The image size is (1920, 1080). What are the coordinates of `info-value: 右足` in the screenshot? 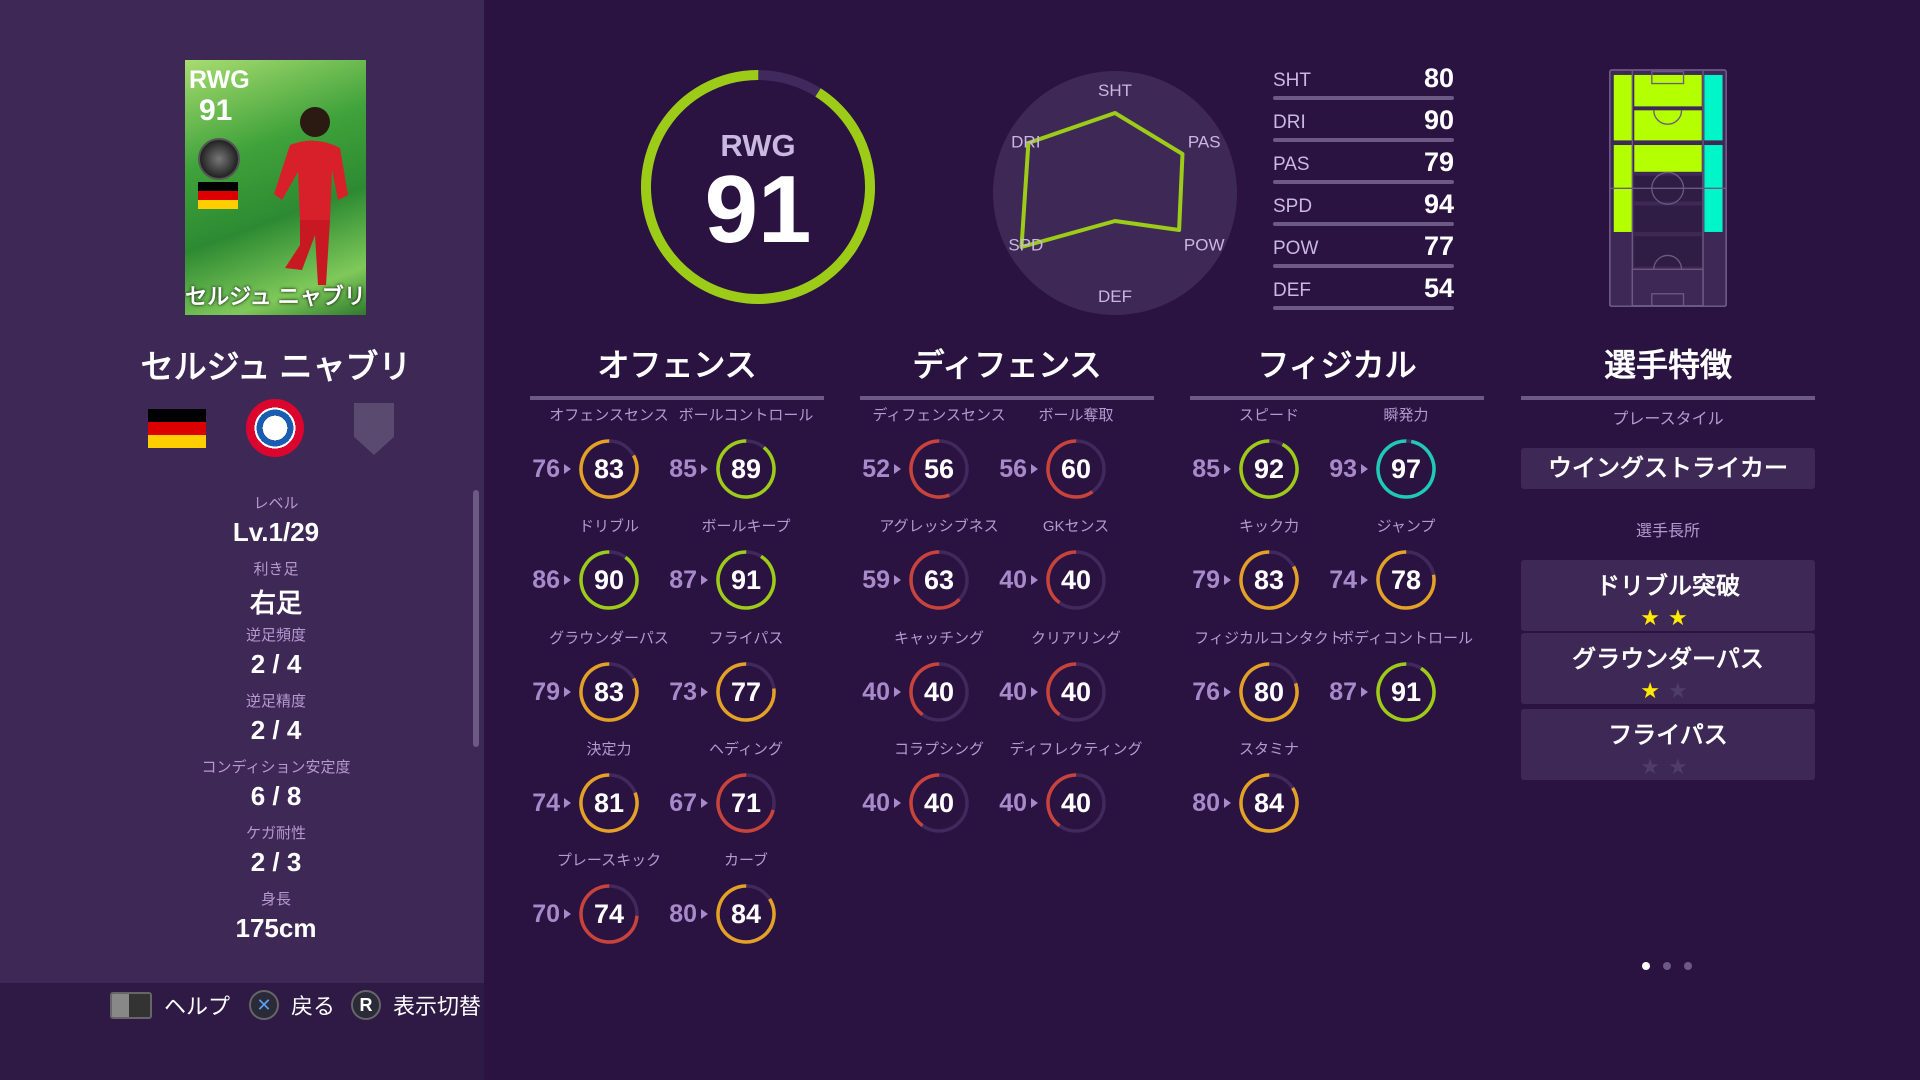 It's located at (275, 603).